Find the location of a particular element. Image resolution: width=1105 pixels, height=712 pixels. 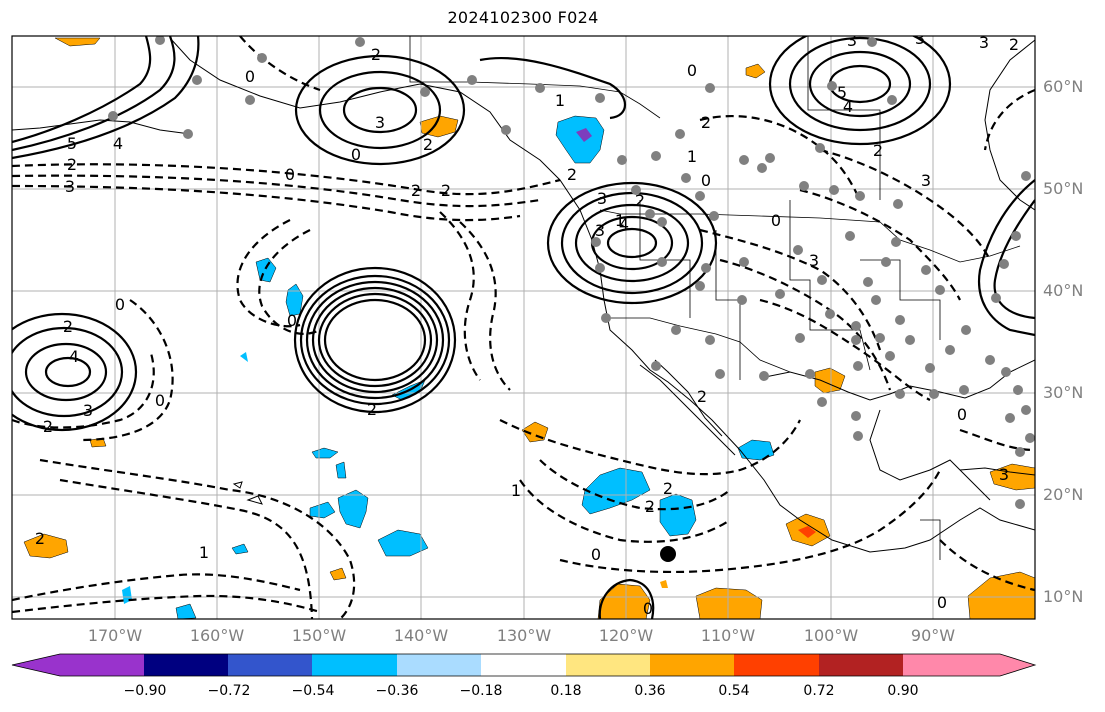

colorbar-tick-label: −0.36 is located at coordinates (397, 691).